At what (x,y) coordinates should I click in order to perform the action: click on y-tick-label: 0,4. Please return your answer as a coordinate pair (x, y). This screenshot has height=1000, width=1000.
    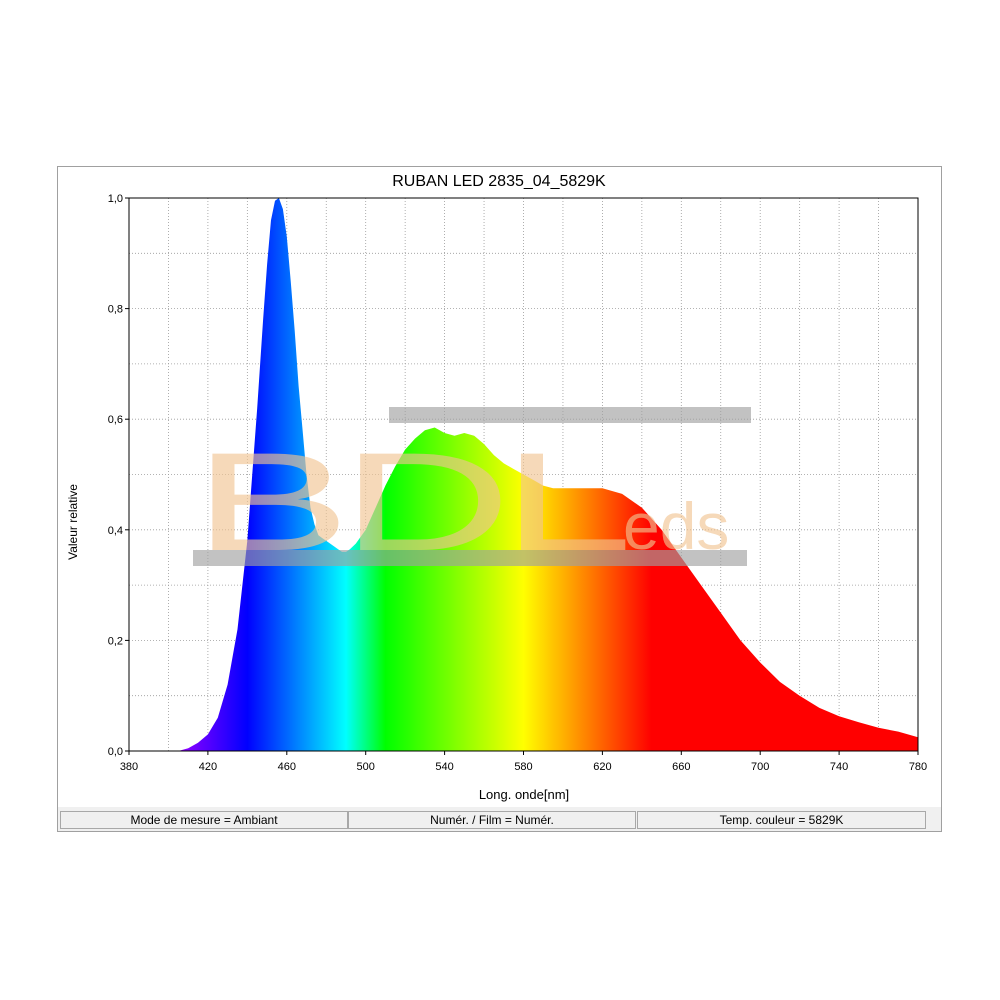
    Looking at the image, I should click on (115, 531).